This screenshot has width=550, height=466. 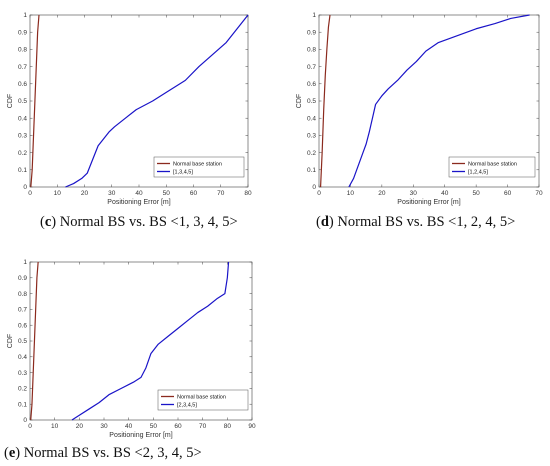 I want to click on y-tick-label-e-8: 0.8, so click(x=22, y=294).